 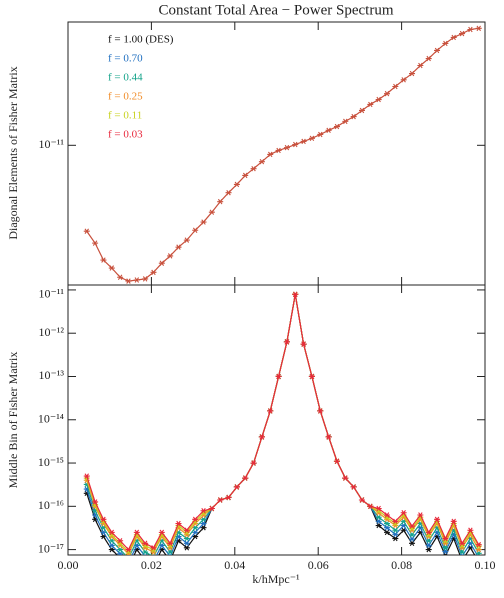 What do you see at coordinates (234, 565) in the screenshot?
I see `x-tick-label: 0.04` at bounding box center [234, 565].